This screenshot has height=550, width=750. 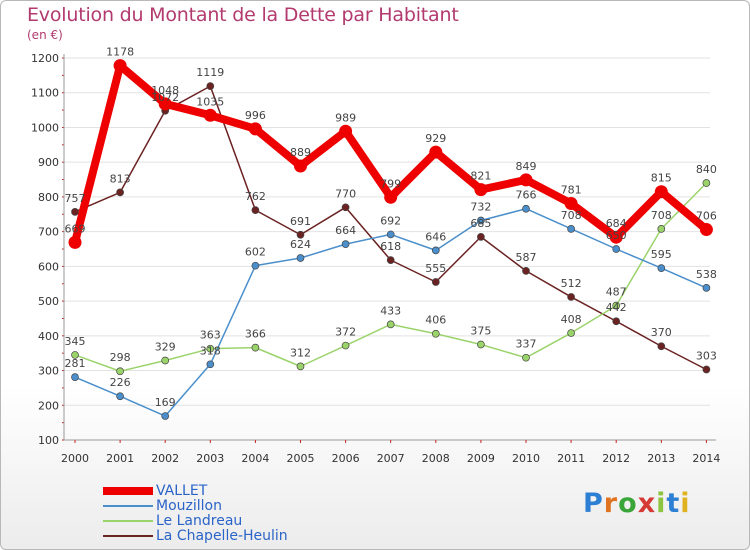 What do you see at coordinates (637, 503) in the screenshot?
I see `proxiti-logo: Proxiti` at bounding box center [637, 503].